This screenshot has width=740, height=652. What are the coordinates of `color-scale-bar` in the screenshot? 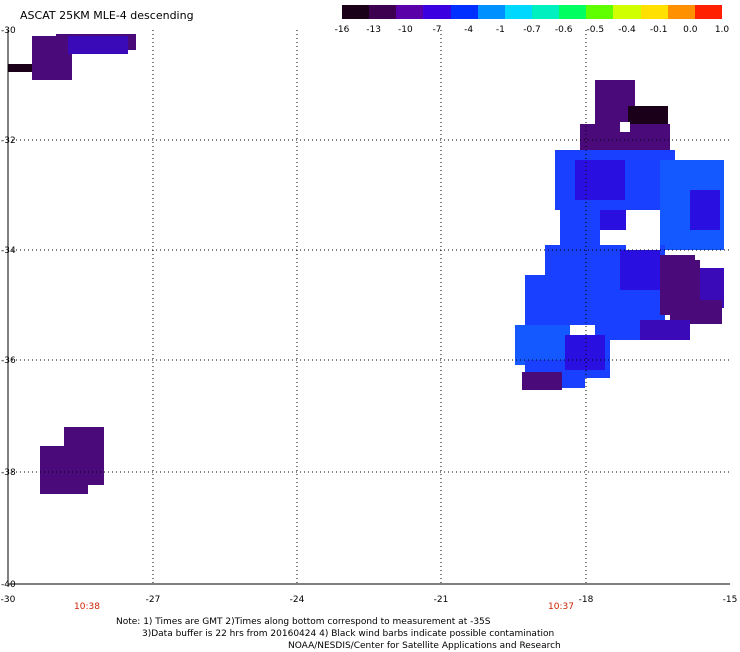 It's located at (532, 12).